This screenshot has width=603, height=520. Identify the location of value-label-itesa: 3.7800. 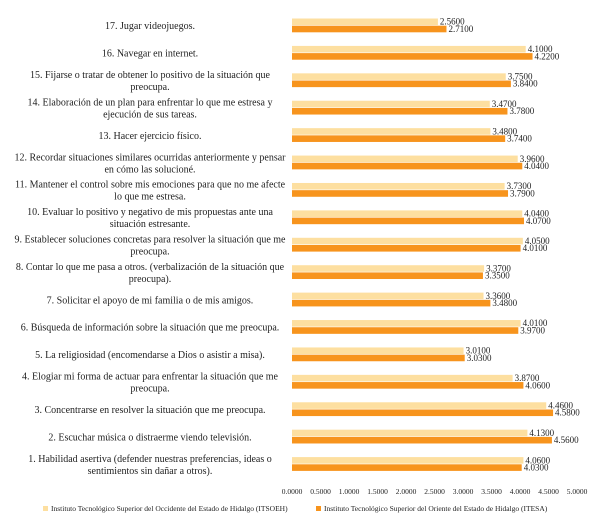
(521, 111).